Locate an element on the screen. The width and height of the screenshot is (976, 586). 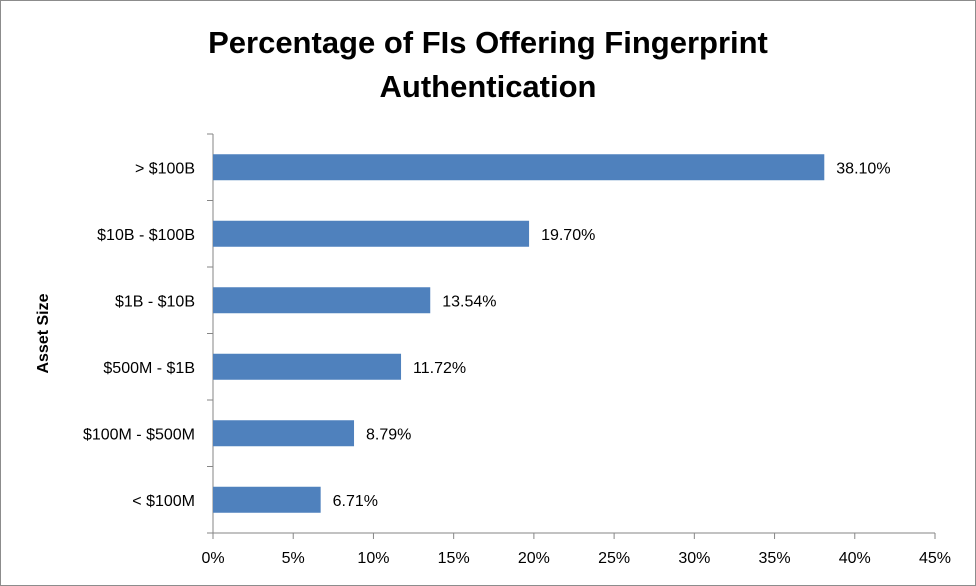
data-label: 13.54% is located at coordinates (469, 301).